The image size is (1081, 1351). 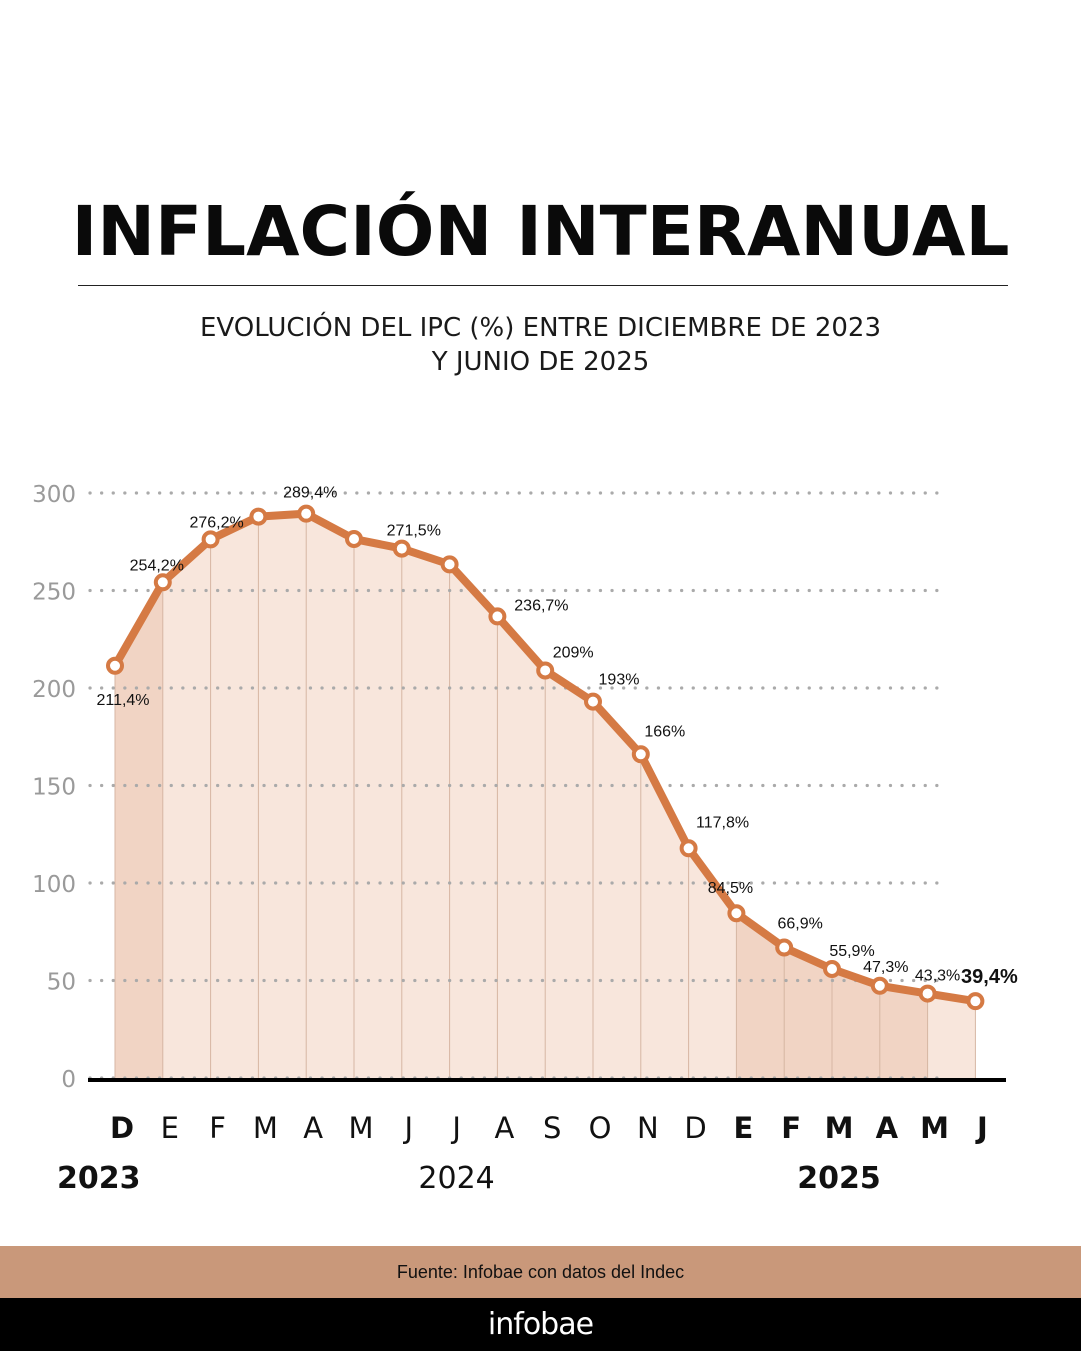 What do you see at coordinates (722, 822) in the screenshot?
I see `data-label: 117,8%` at bounding box center [722, 822].